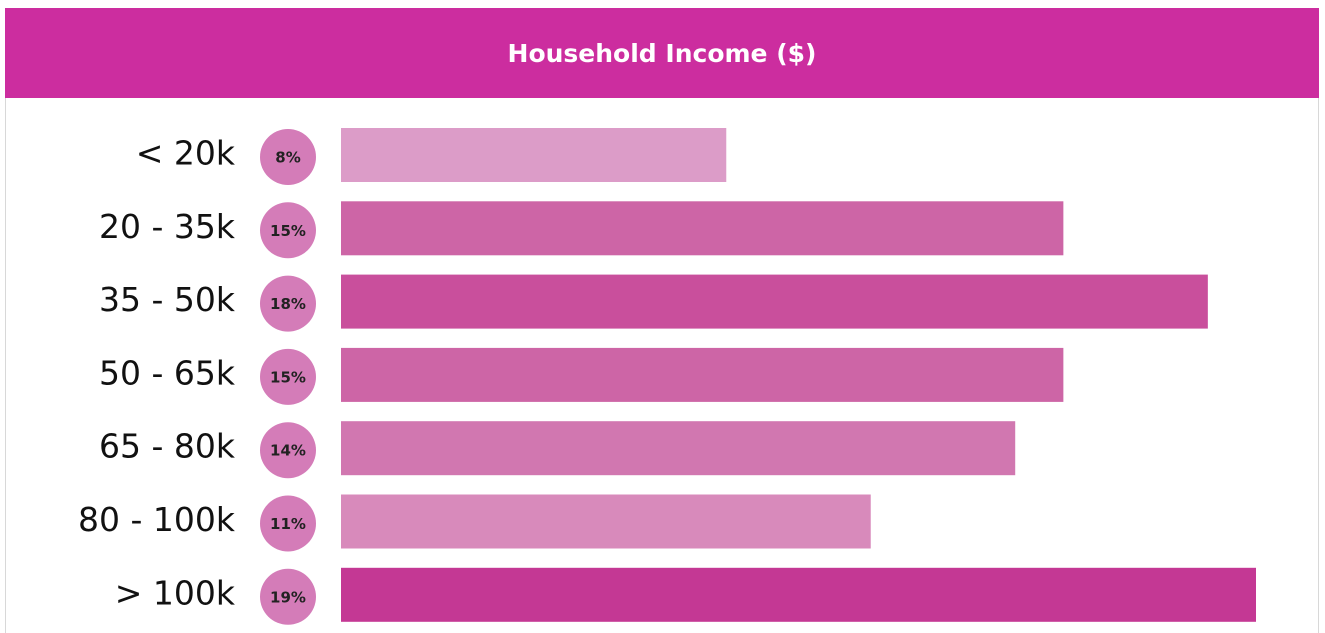 This screenshot has width=1325, height=633. What do you see at coordinates (167, 299) in the screenshot?
I see `category-label: 35 - 50k` at bounding box center [167, 299].